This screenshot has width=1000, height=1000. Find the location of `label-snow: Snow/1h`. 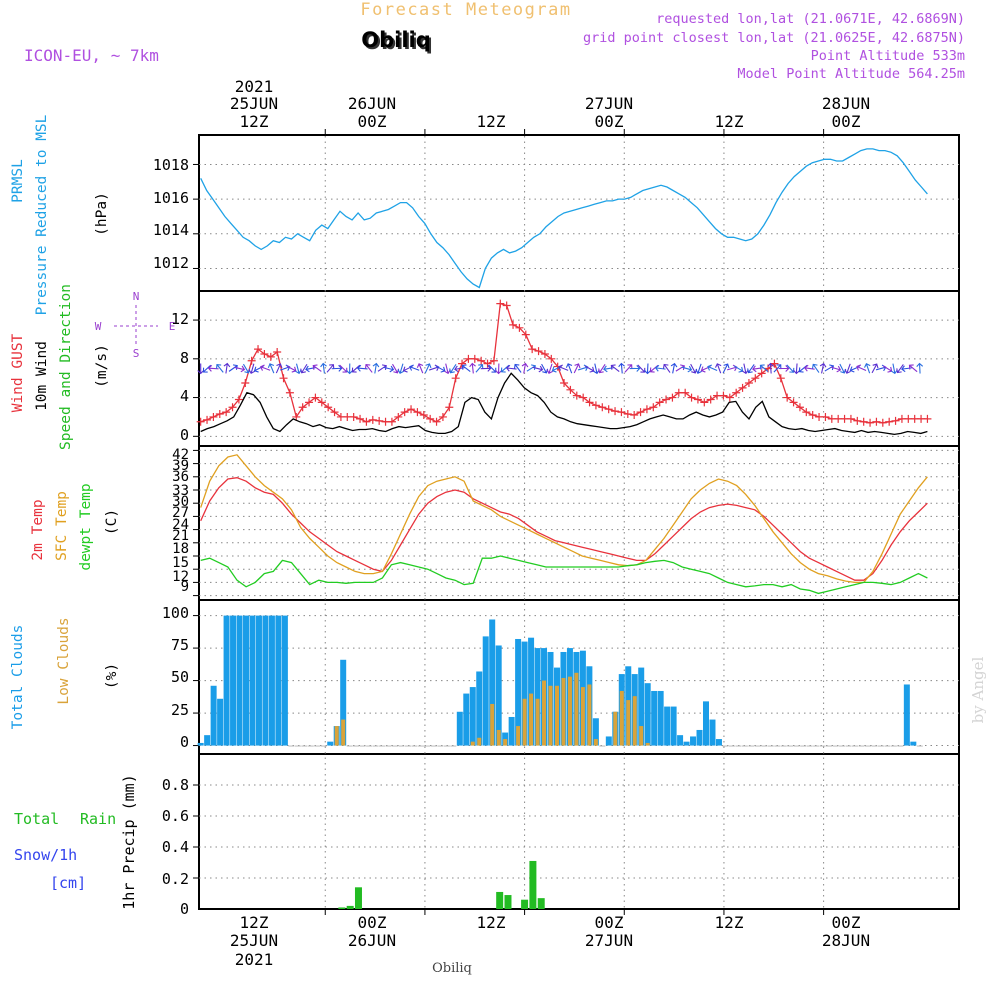

label-snow: Snow/1h is located at coordinates (45, 855).